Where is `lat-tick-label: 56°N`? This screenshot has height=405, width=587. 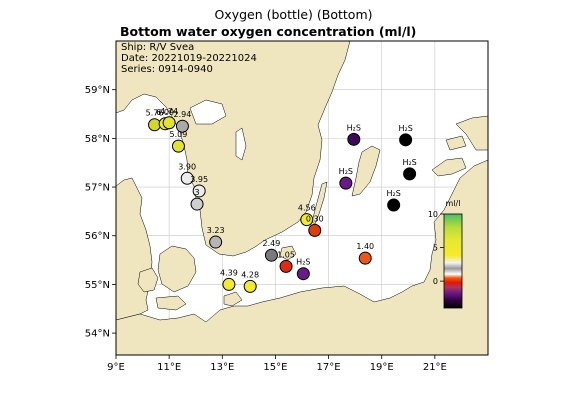
lat-tick-label: 56°N is located at coordinates (97, 236).